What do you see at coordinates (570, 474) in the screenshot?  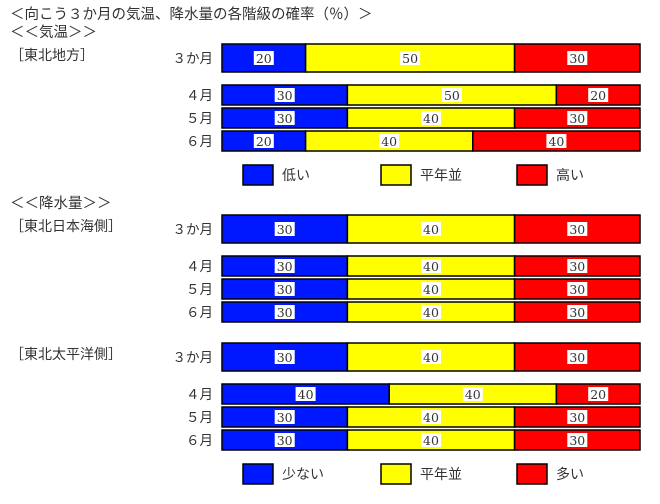 I see `legend-label: 多い` at bounding box center [570, 474].